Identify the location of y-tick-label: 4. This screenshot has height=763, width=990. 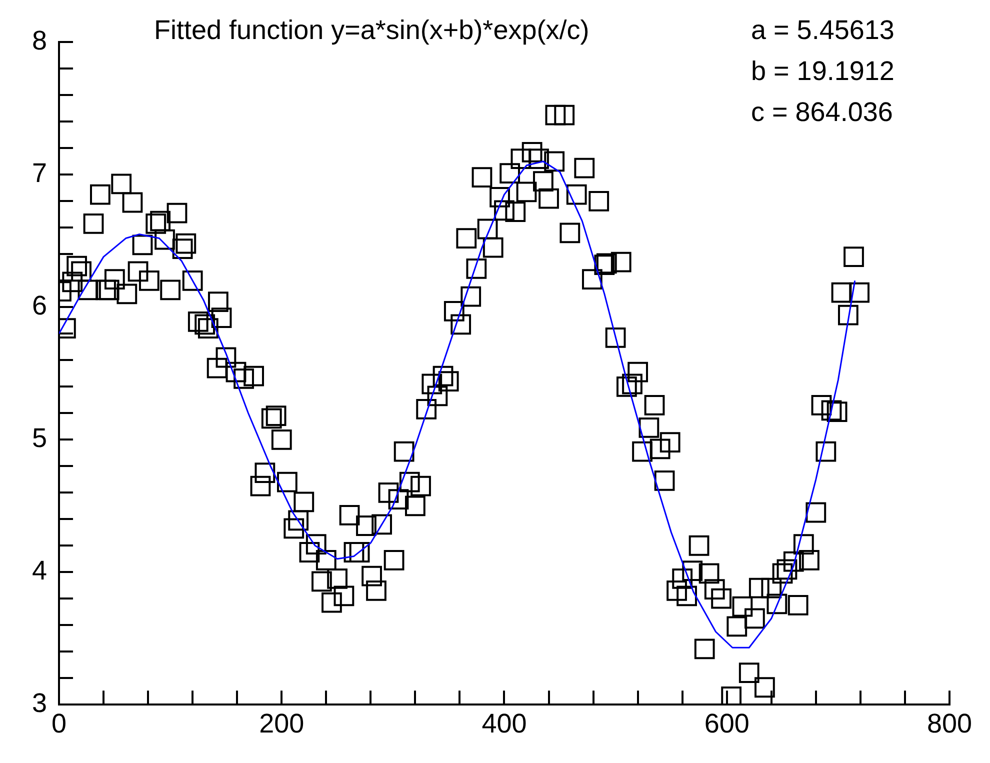
(40, 571).